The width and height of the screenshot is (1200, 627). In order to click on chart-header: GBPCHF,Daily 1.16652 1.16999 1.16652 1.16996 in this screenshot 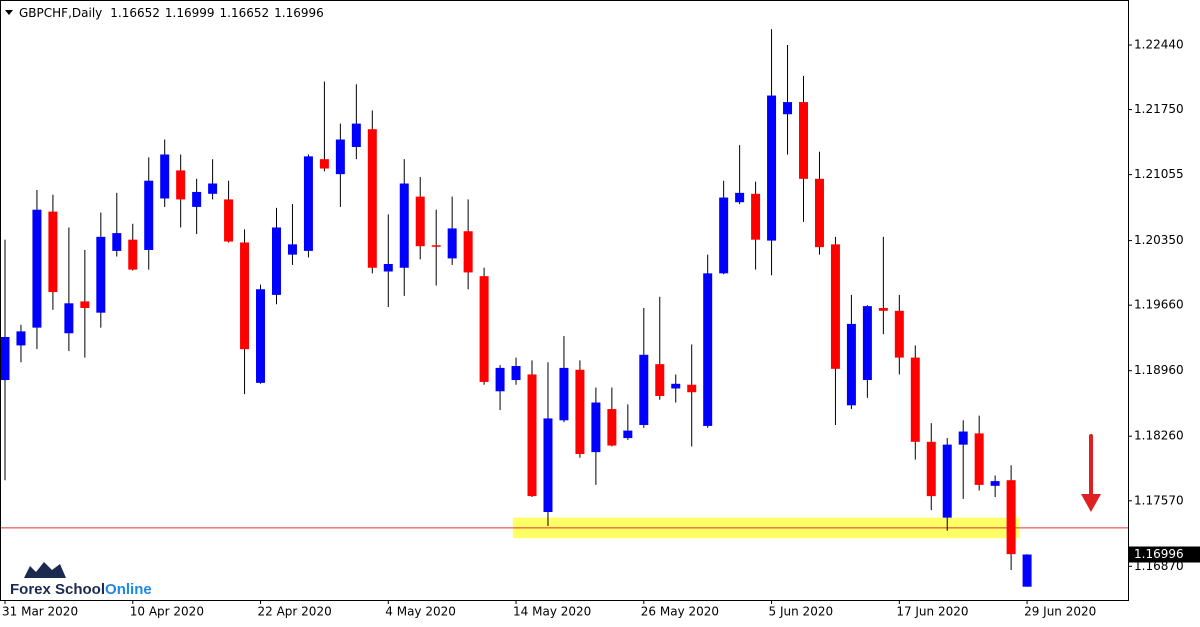, I will do `click(171, 13)`.